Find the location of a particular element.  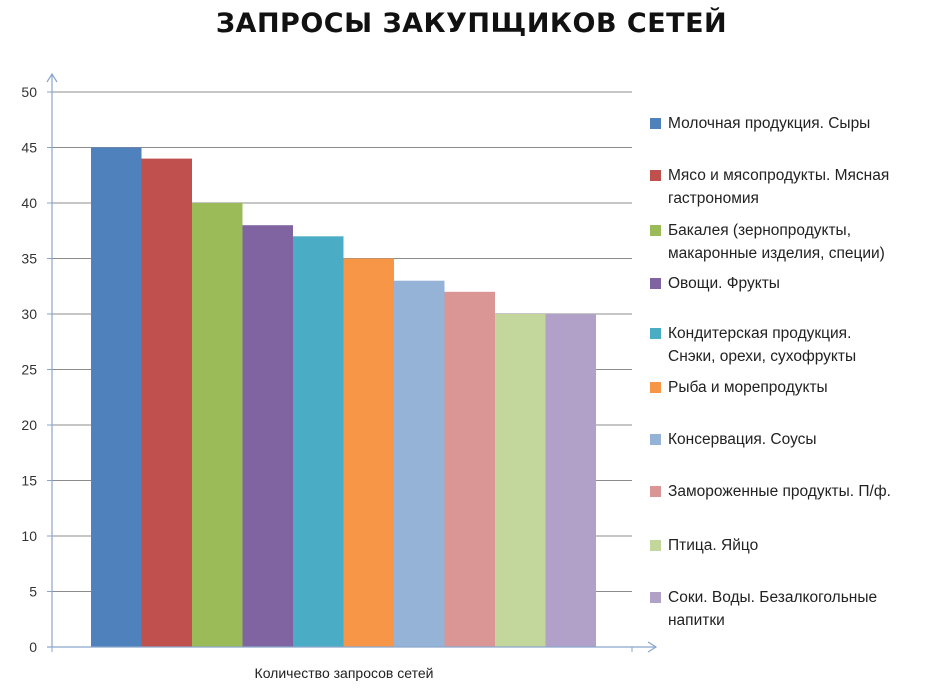

legend-label: Птица. Яйцо is located at coordinates (713, 545).